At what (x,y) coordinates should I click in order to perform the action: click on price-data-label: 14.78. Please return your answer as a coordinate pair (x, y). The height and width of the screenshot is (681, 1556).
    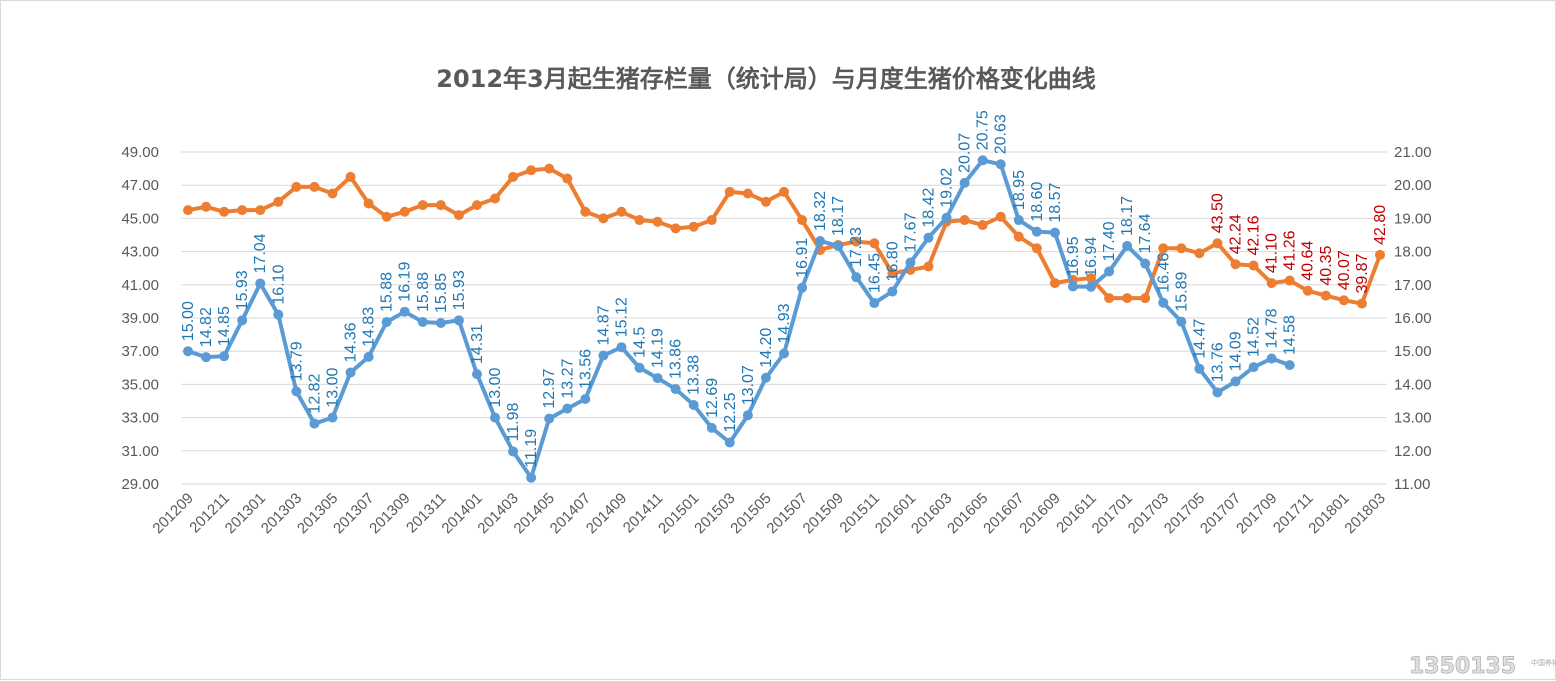
    Looking at the image, I should click on (1272, 328).